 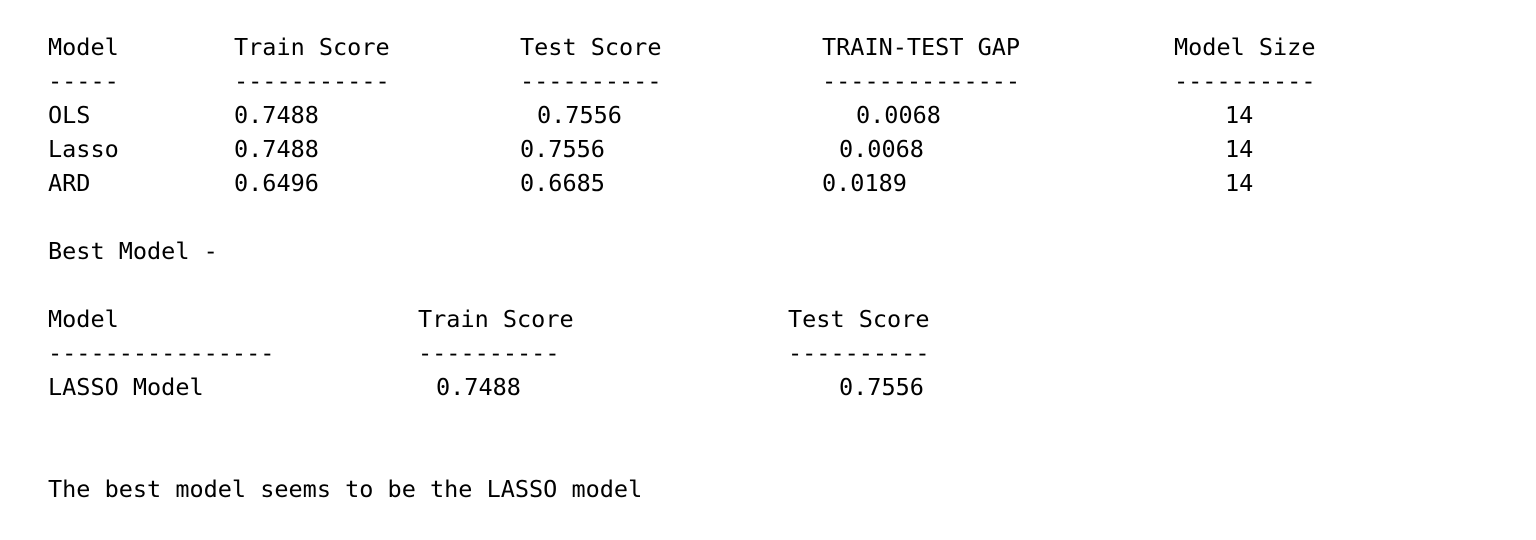 I want to click on table2-dash-train: ----------, so click(x=489, y=353).